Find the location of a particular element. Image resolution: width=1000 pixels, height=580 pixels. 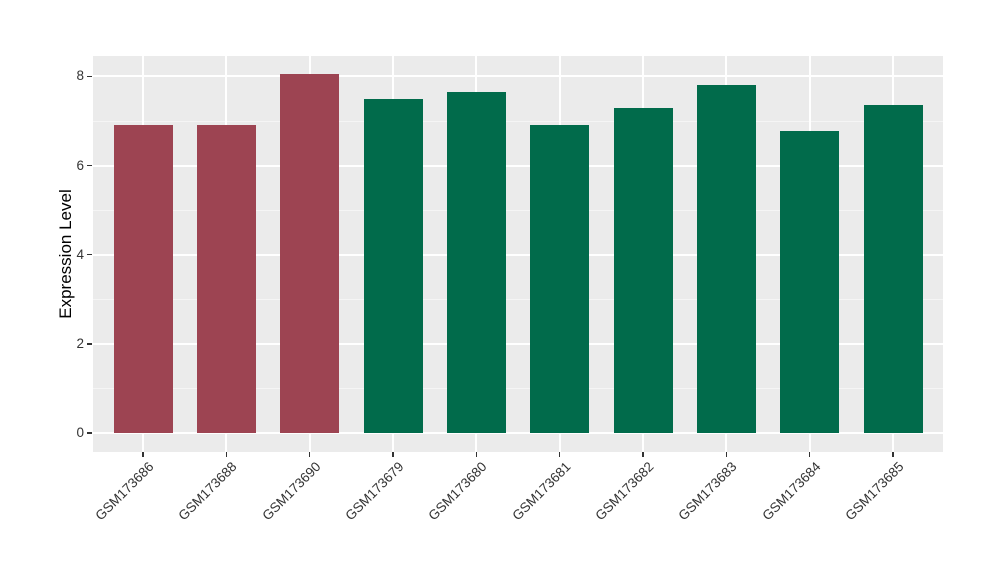

x-tick-label: GSM173680 is located at coordinates (457, 491).